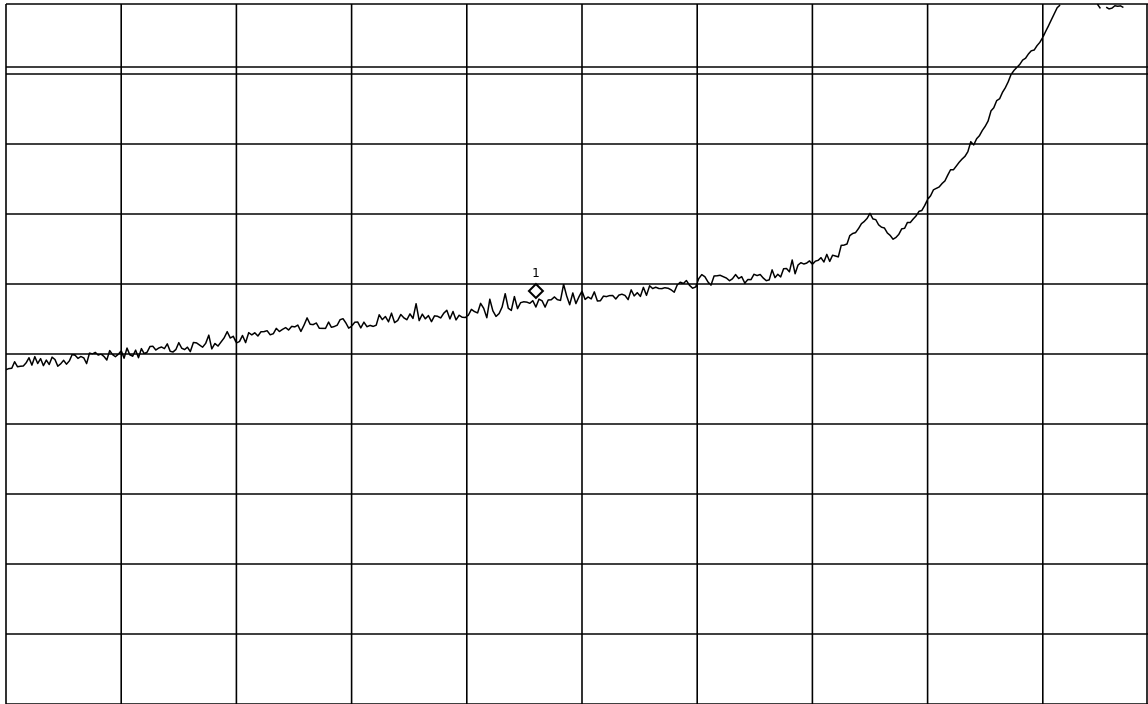 The width and height of the screenshot is (1148, 704). What do you see at coordinates (536, 291) in the screenshot?
I see `marker-diamond-icon` at bounding box center [536, 291].